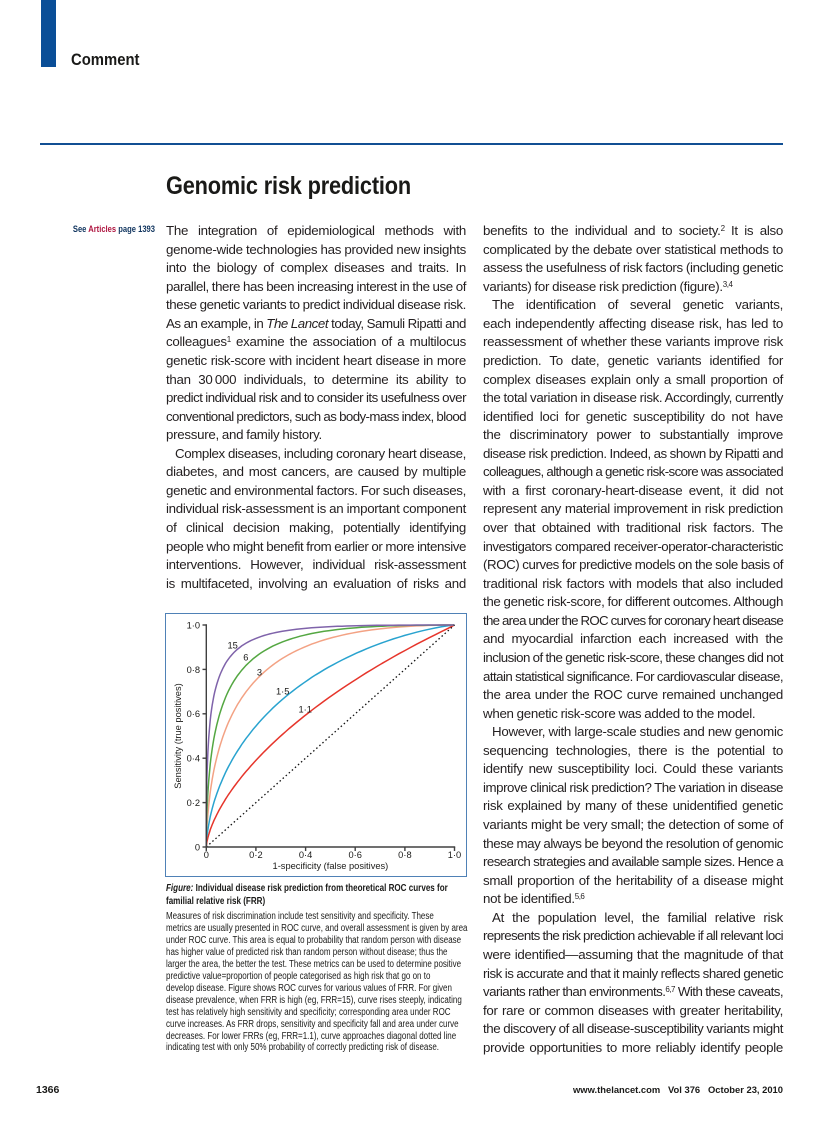 The width and height of the screenshot is (835, 1122). I want to click on svg-text: 3, so click(259, 673).